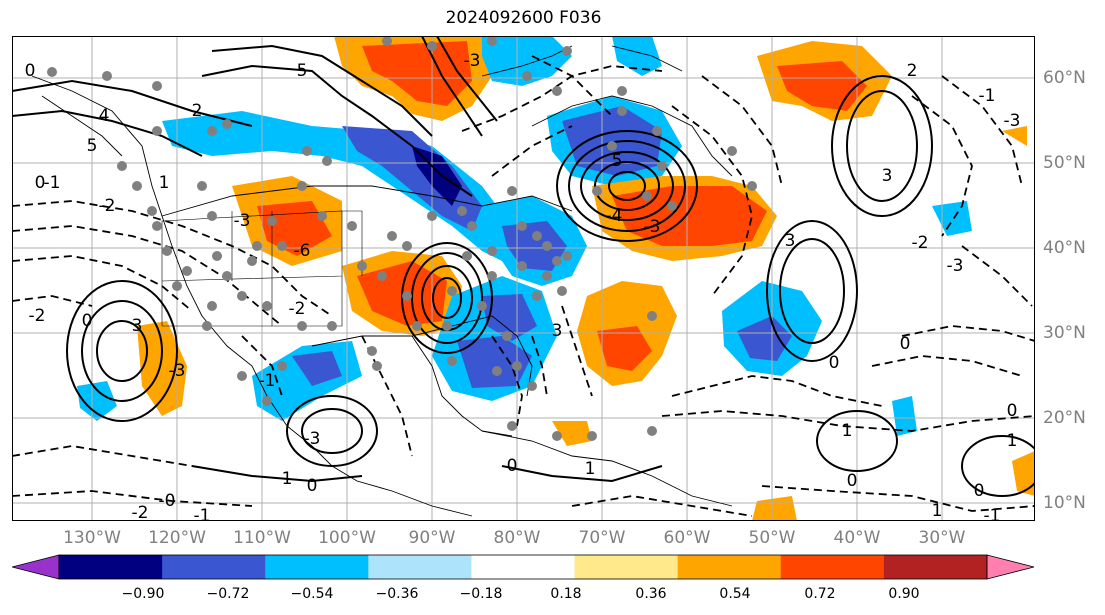 The width and height of the screenshot is (1105, 615). Describe the element at coordinates (523, 18) in the screenshot. I see `map-title: 2024092600 F036` at that location.